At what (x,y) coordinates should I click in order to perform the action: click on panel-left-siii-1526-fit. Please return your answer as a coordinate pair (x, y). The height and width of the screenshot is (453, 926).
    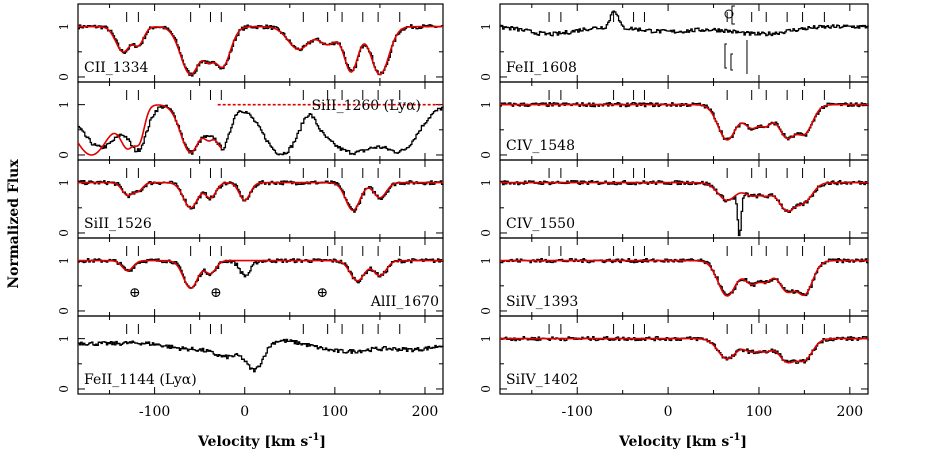
    Looking at the image, I should click on (260, 196).